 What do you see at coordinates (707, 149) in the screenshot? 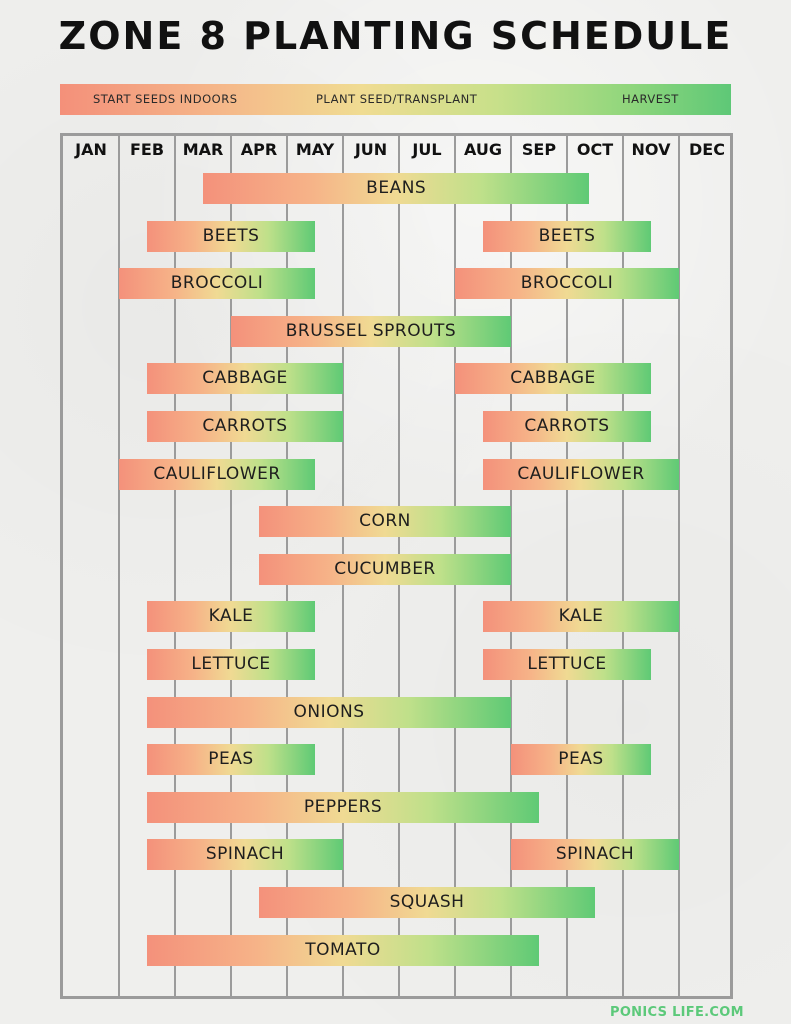
I see `month-label: DEC` at bounding box center [707, 149].